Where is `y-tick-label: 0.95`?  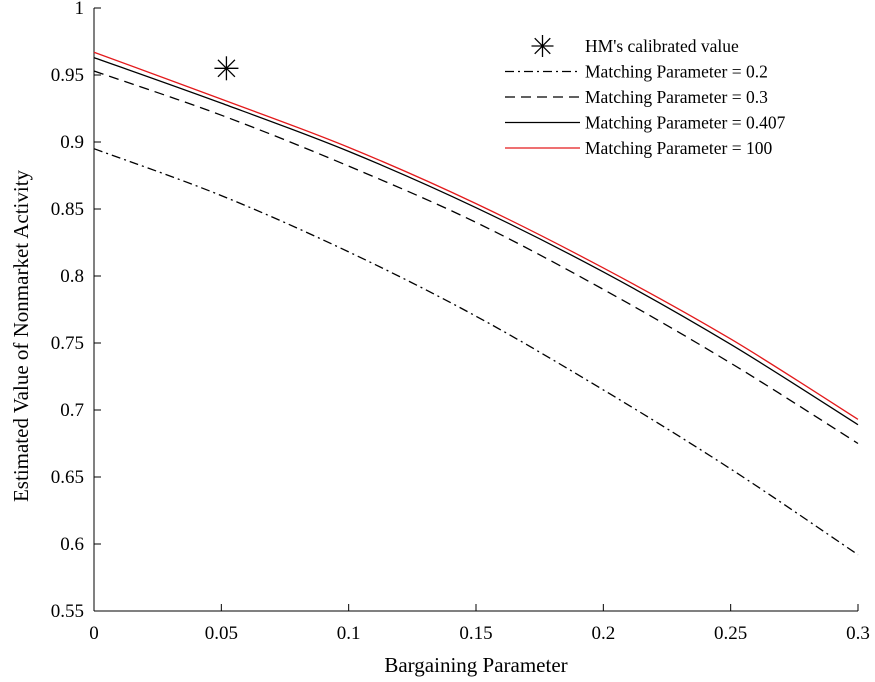
y-tick-label: 0.95 is located at coordinates (67, 75).